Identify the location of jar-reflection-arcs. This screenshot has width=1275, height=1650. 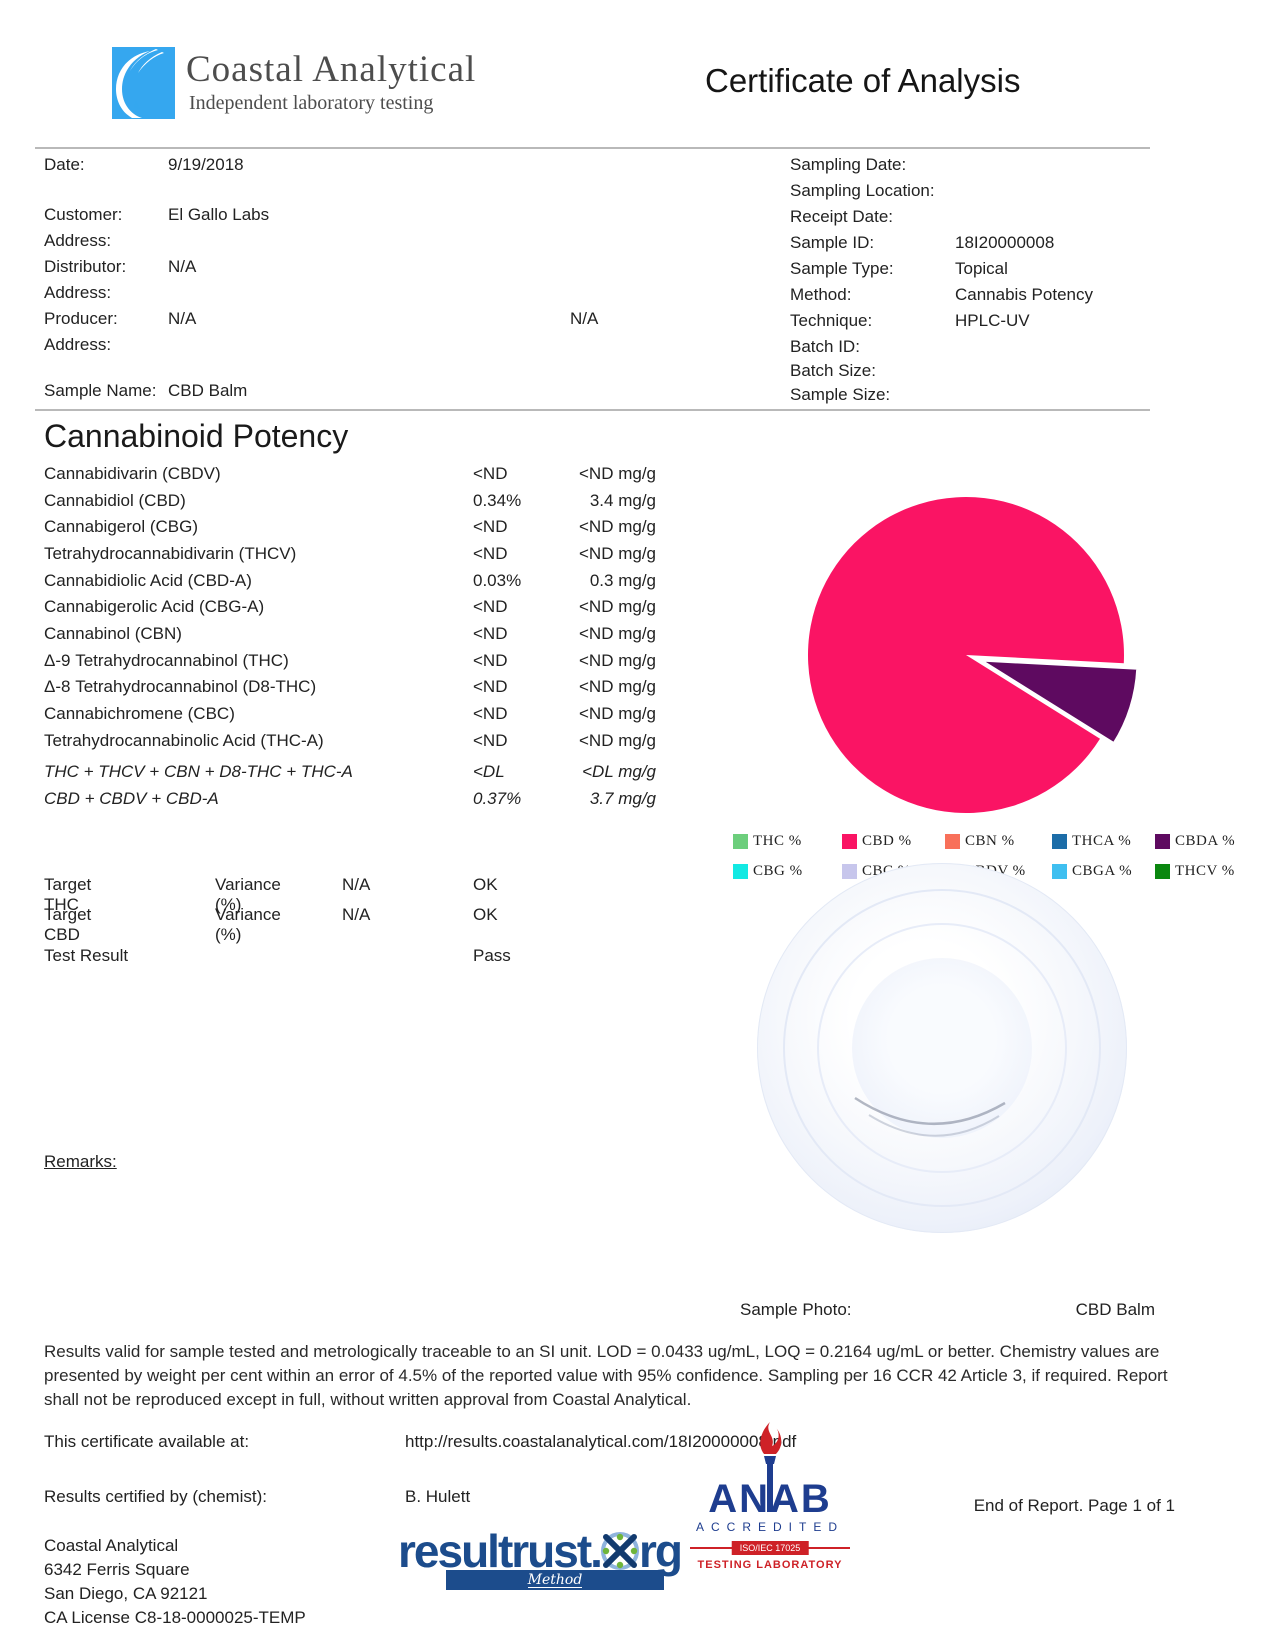
(930, 1116).